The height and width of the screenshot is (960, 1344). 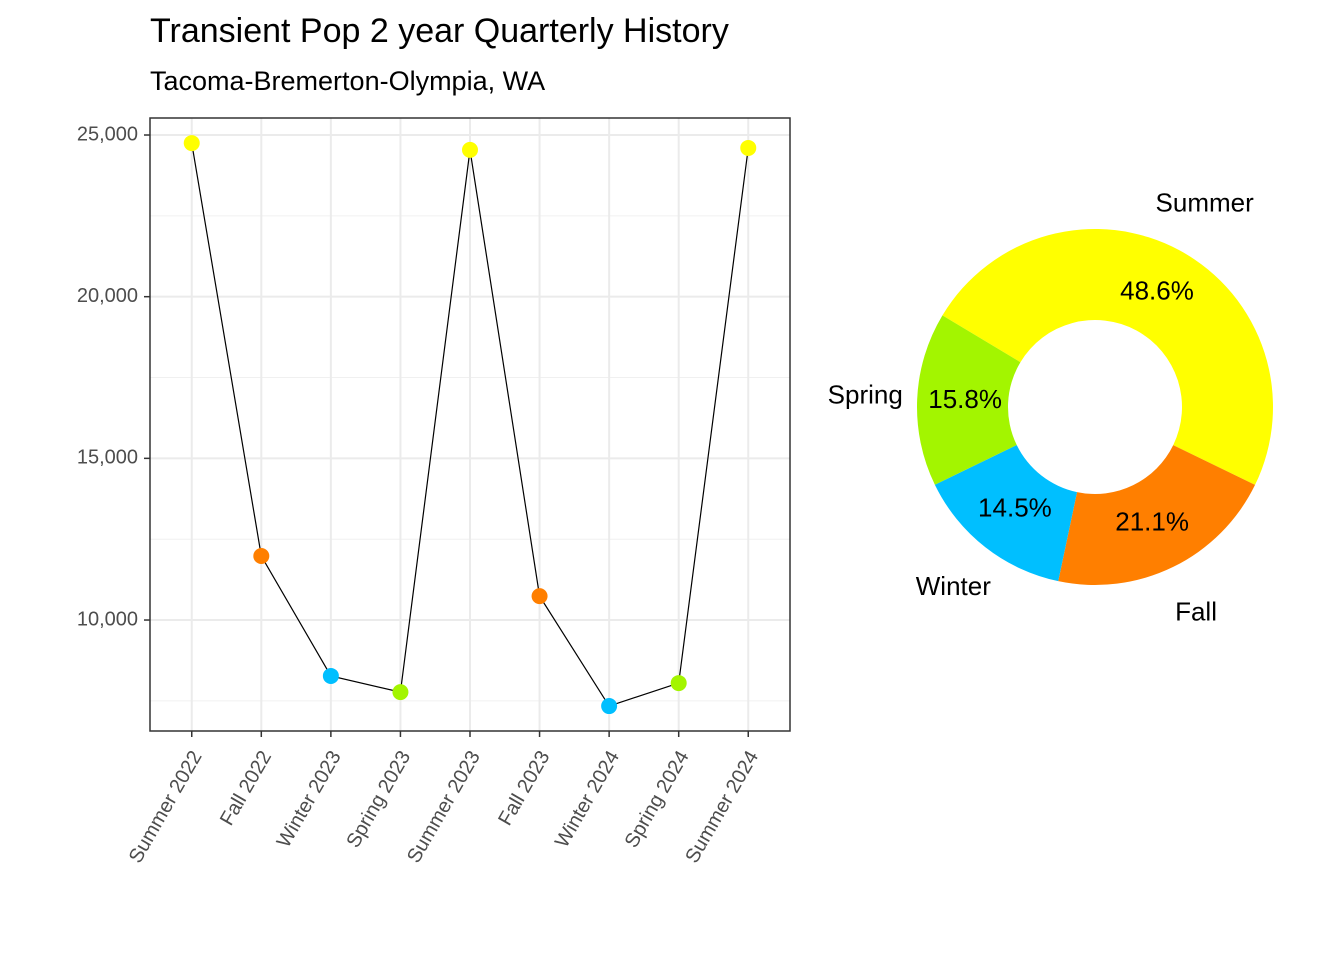 I want to click on category-label: Winter, so click(x=953, y=586).